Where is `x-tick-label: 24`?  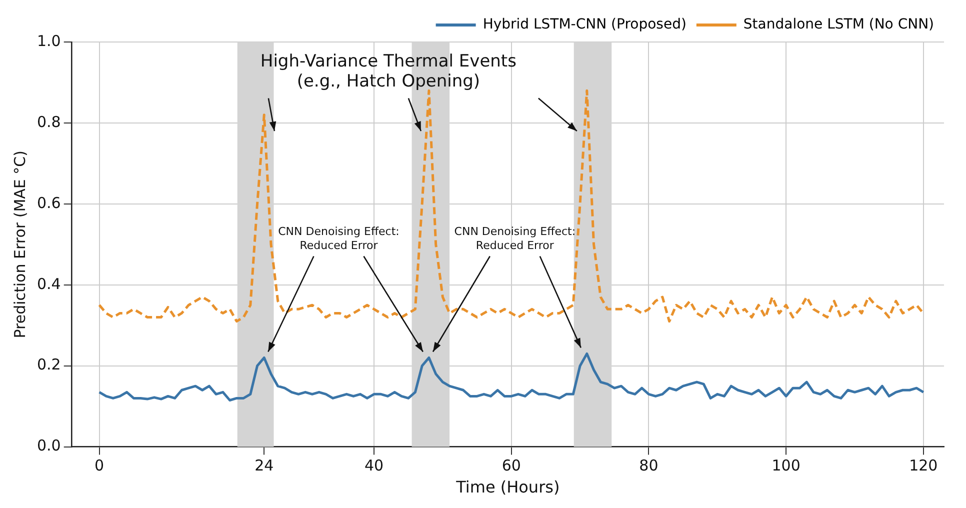
x-tick-label: 24 is located at coordinates (264, 465).